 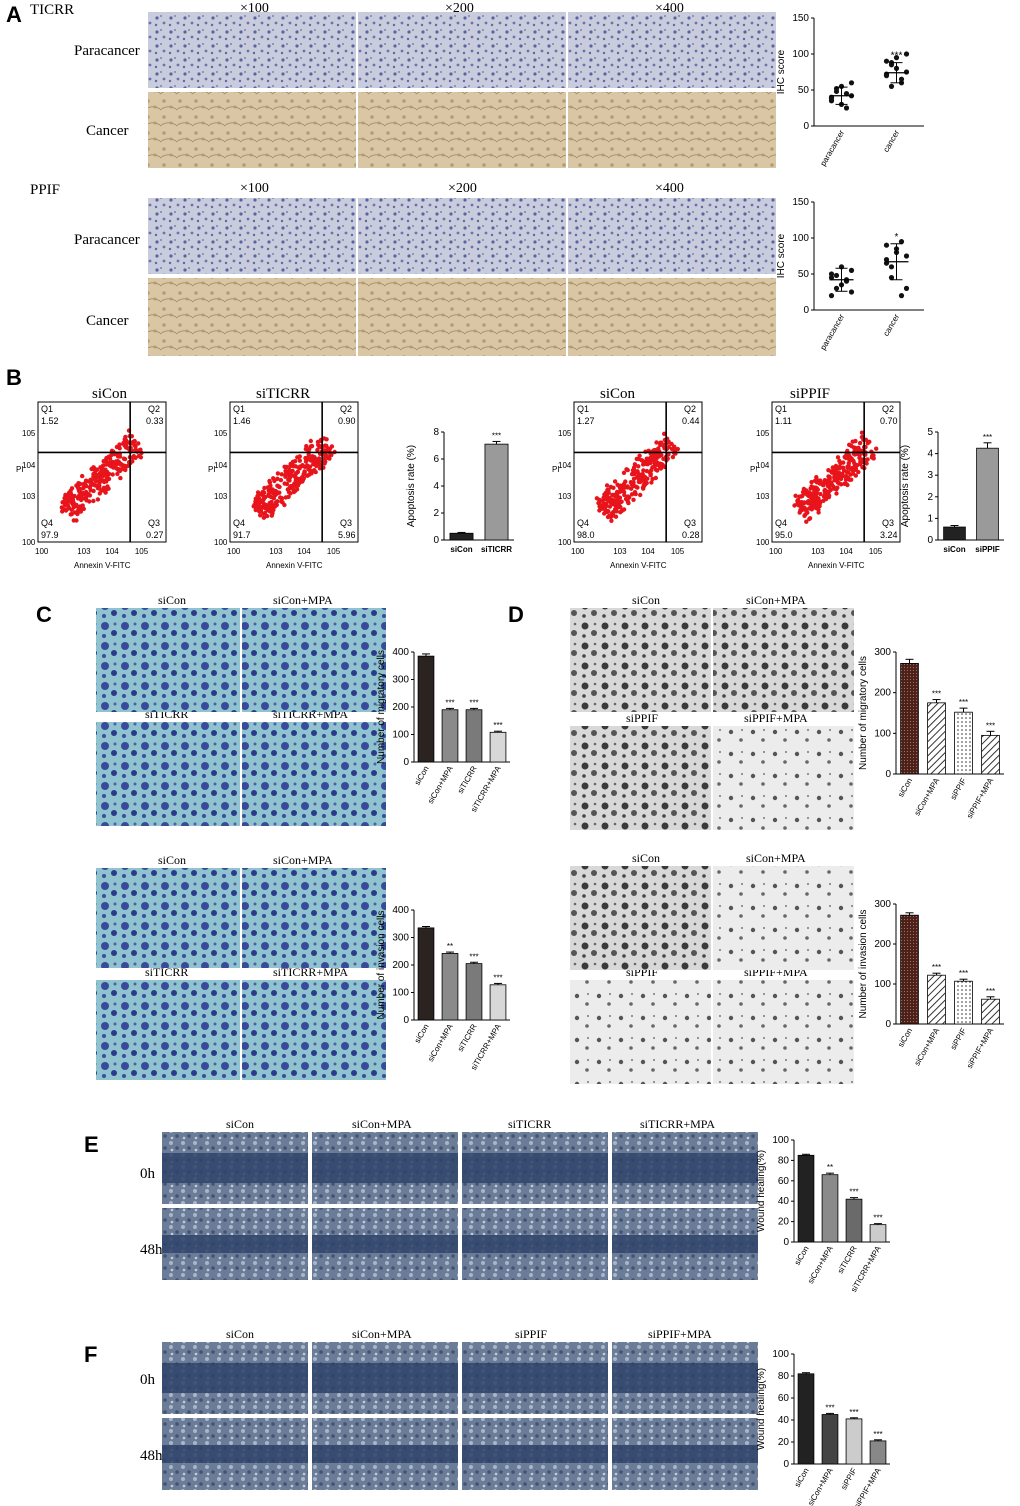 What do you see at coordinates (781, 255) in the screenshot?
I see `y-axis-label: IHC score` at bounding box center [781, 255].